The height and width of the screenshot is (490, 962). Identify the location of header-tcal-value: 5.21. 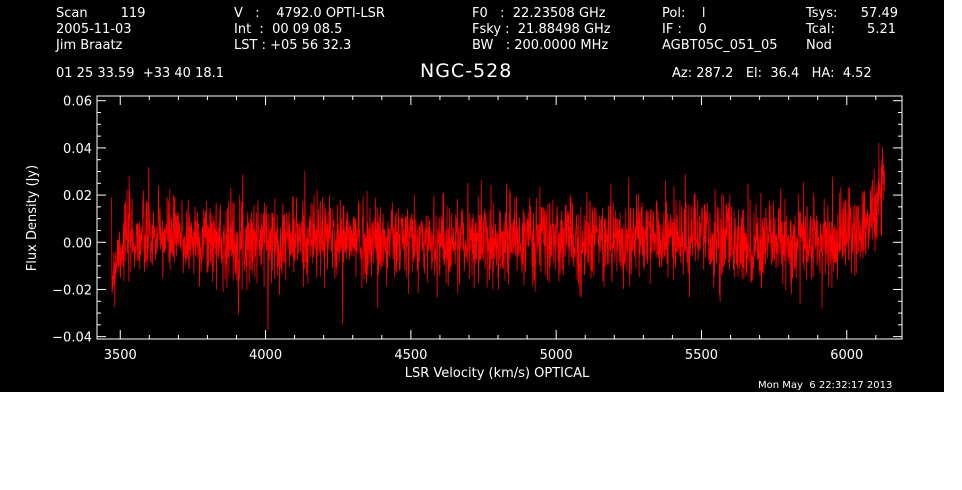
(881, 29).